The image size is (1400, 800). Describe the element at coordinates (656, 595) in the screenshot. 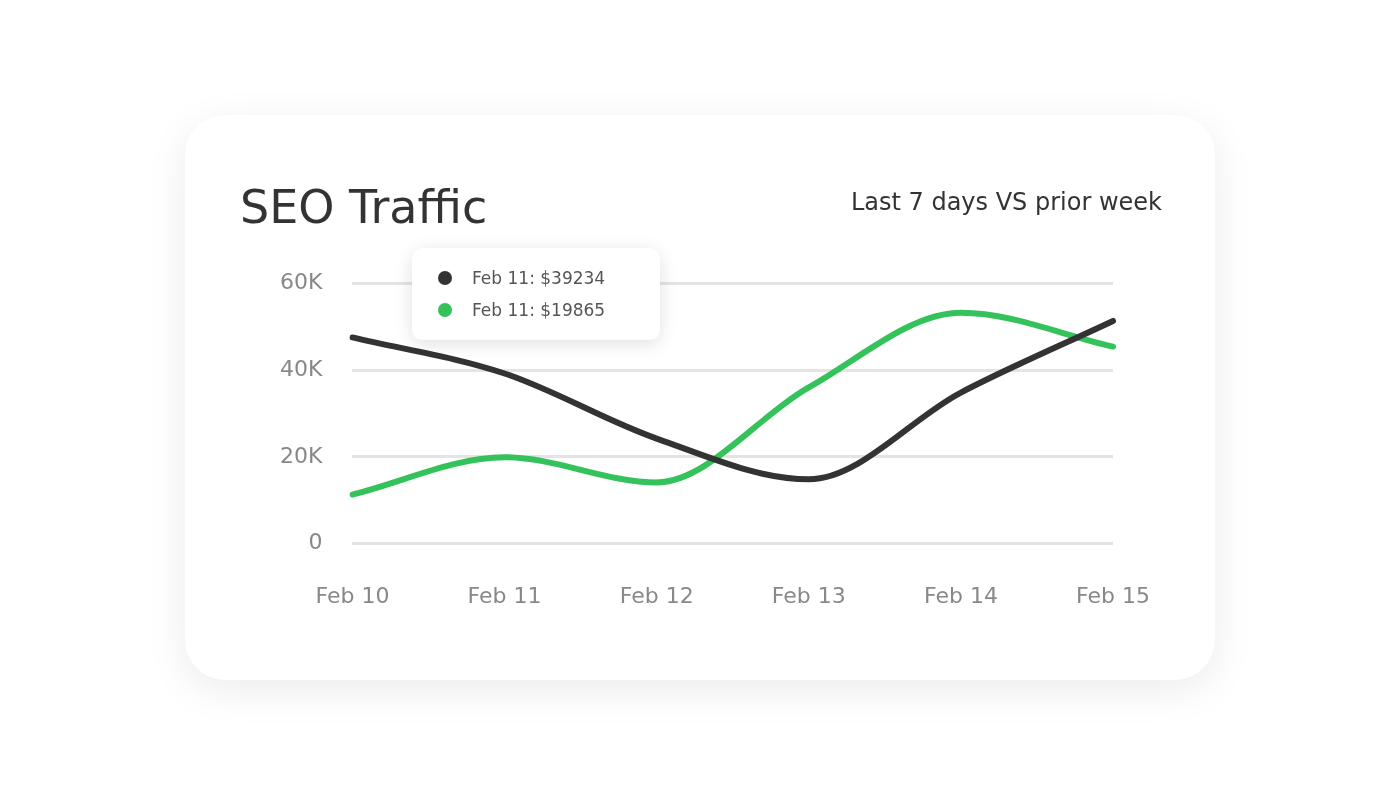

I see `x-tick-label: Feb 12` at that location.